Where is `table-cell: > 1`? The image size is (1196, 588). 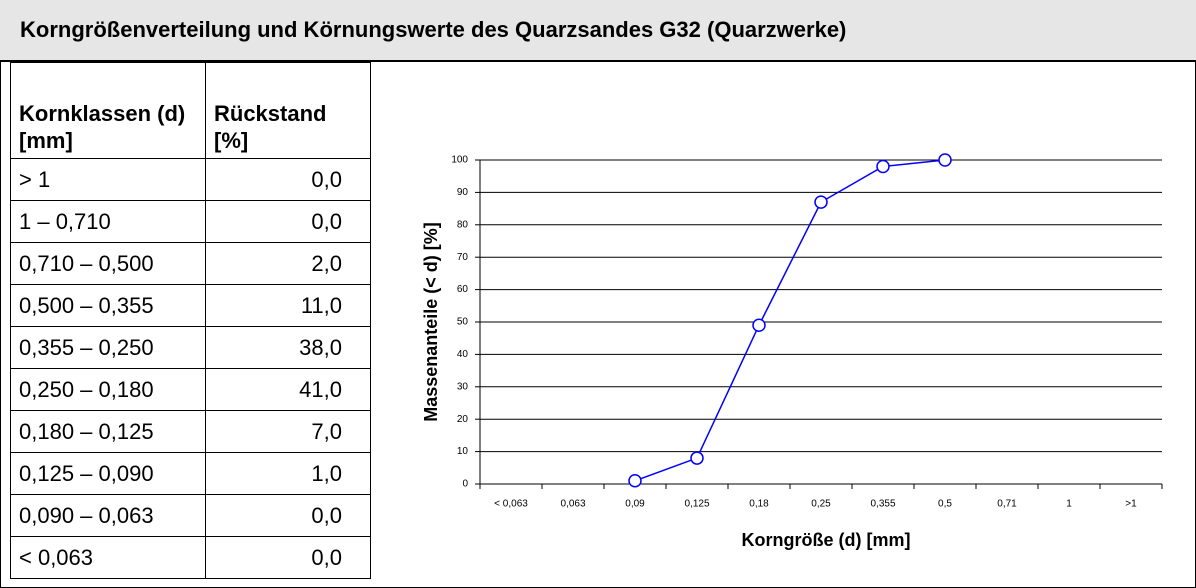
table-cell: > 1 is located at coordinates (108, 179).